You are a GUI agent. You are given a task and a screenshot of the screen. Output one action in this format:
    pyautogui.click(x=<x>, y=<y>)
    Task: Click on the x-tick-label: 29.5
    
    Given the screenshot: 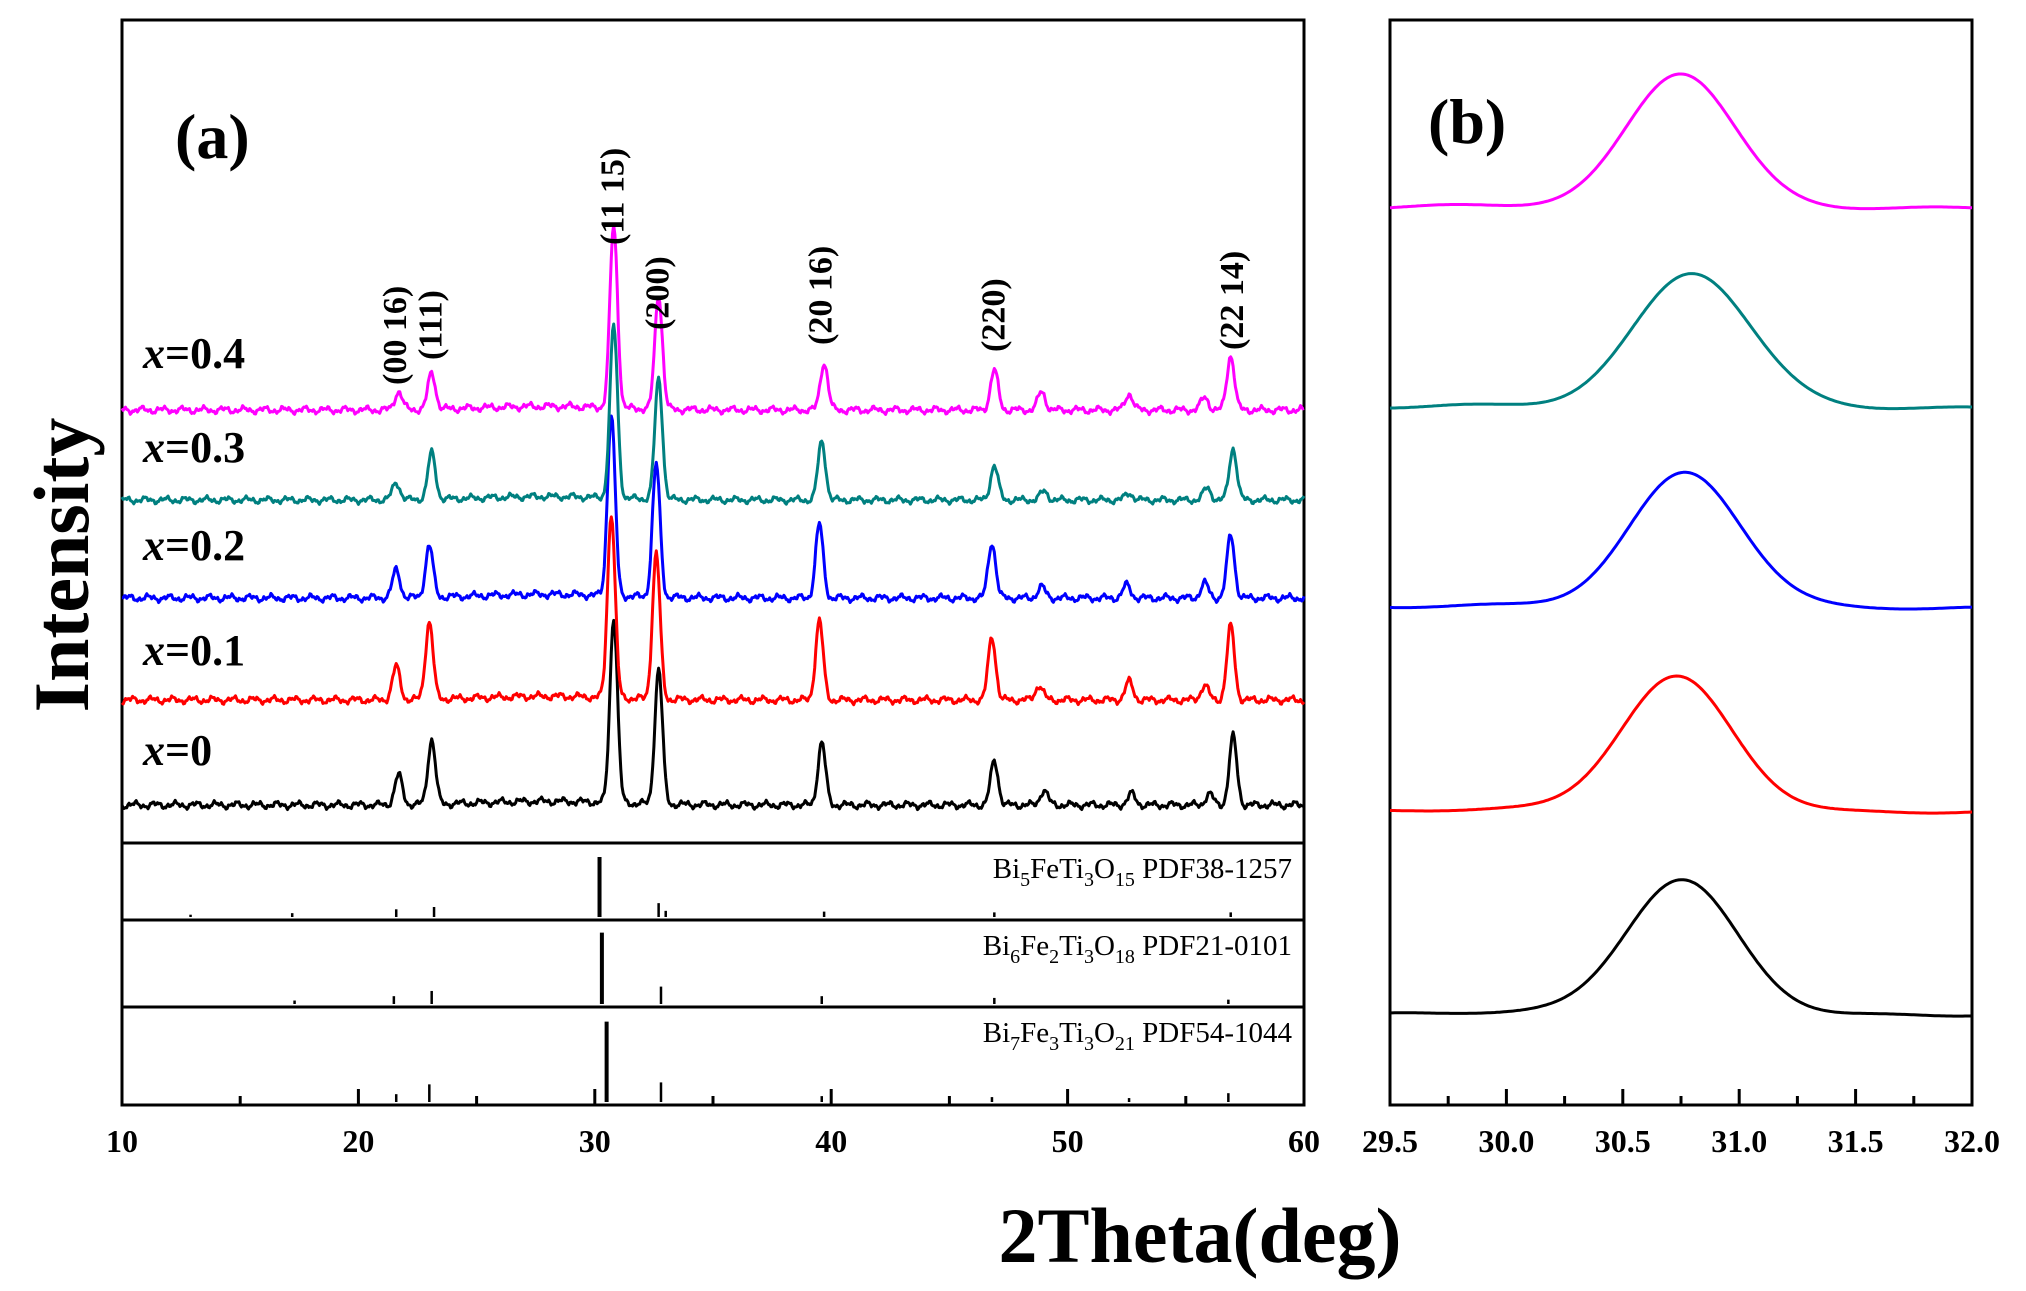 What is the action you would take?
    pyautogui.click(x=1390, y=1141)
    